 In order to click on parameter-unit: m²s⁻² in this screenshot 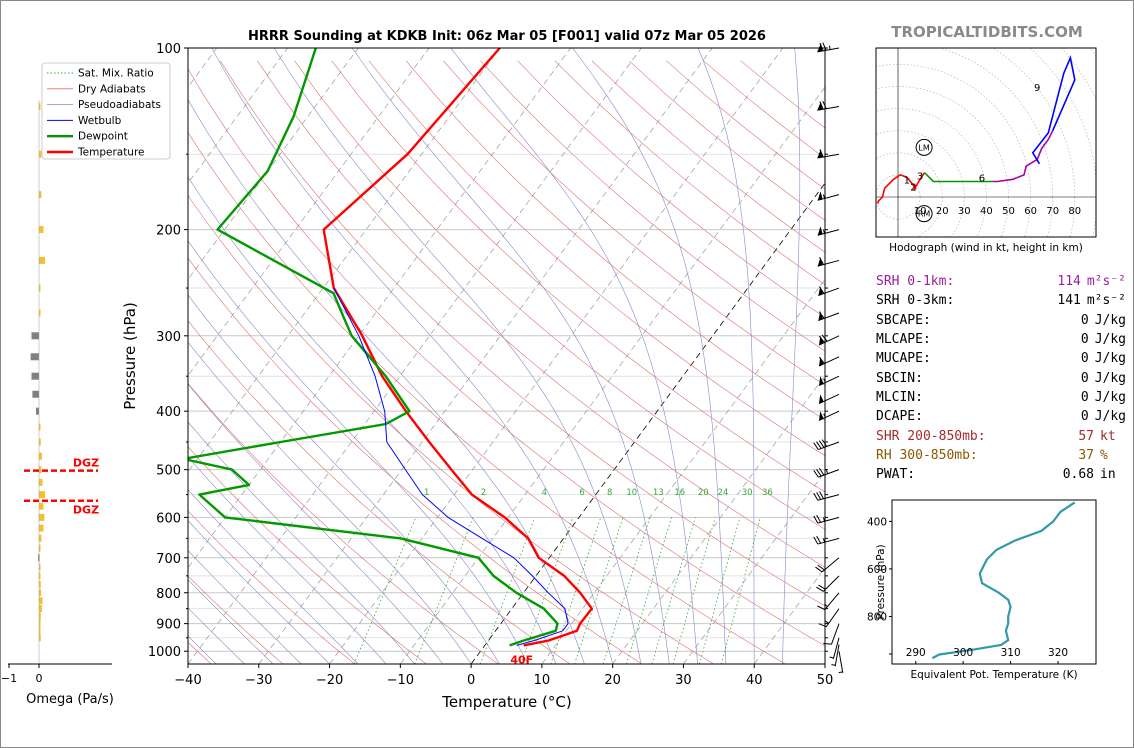, I will do `click(1106, 301)`.